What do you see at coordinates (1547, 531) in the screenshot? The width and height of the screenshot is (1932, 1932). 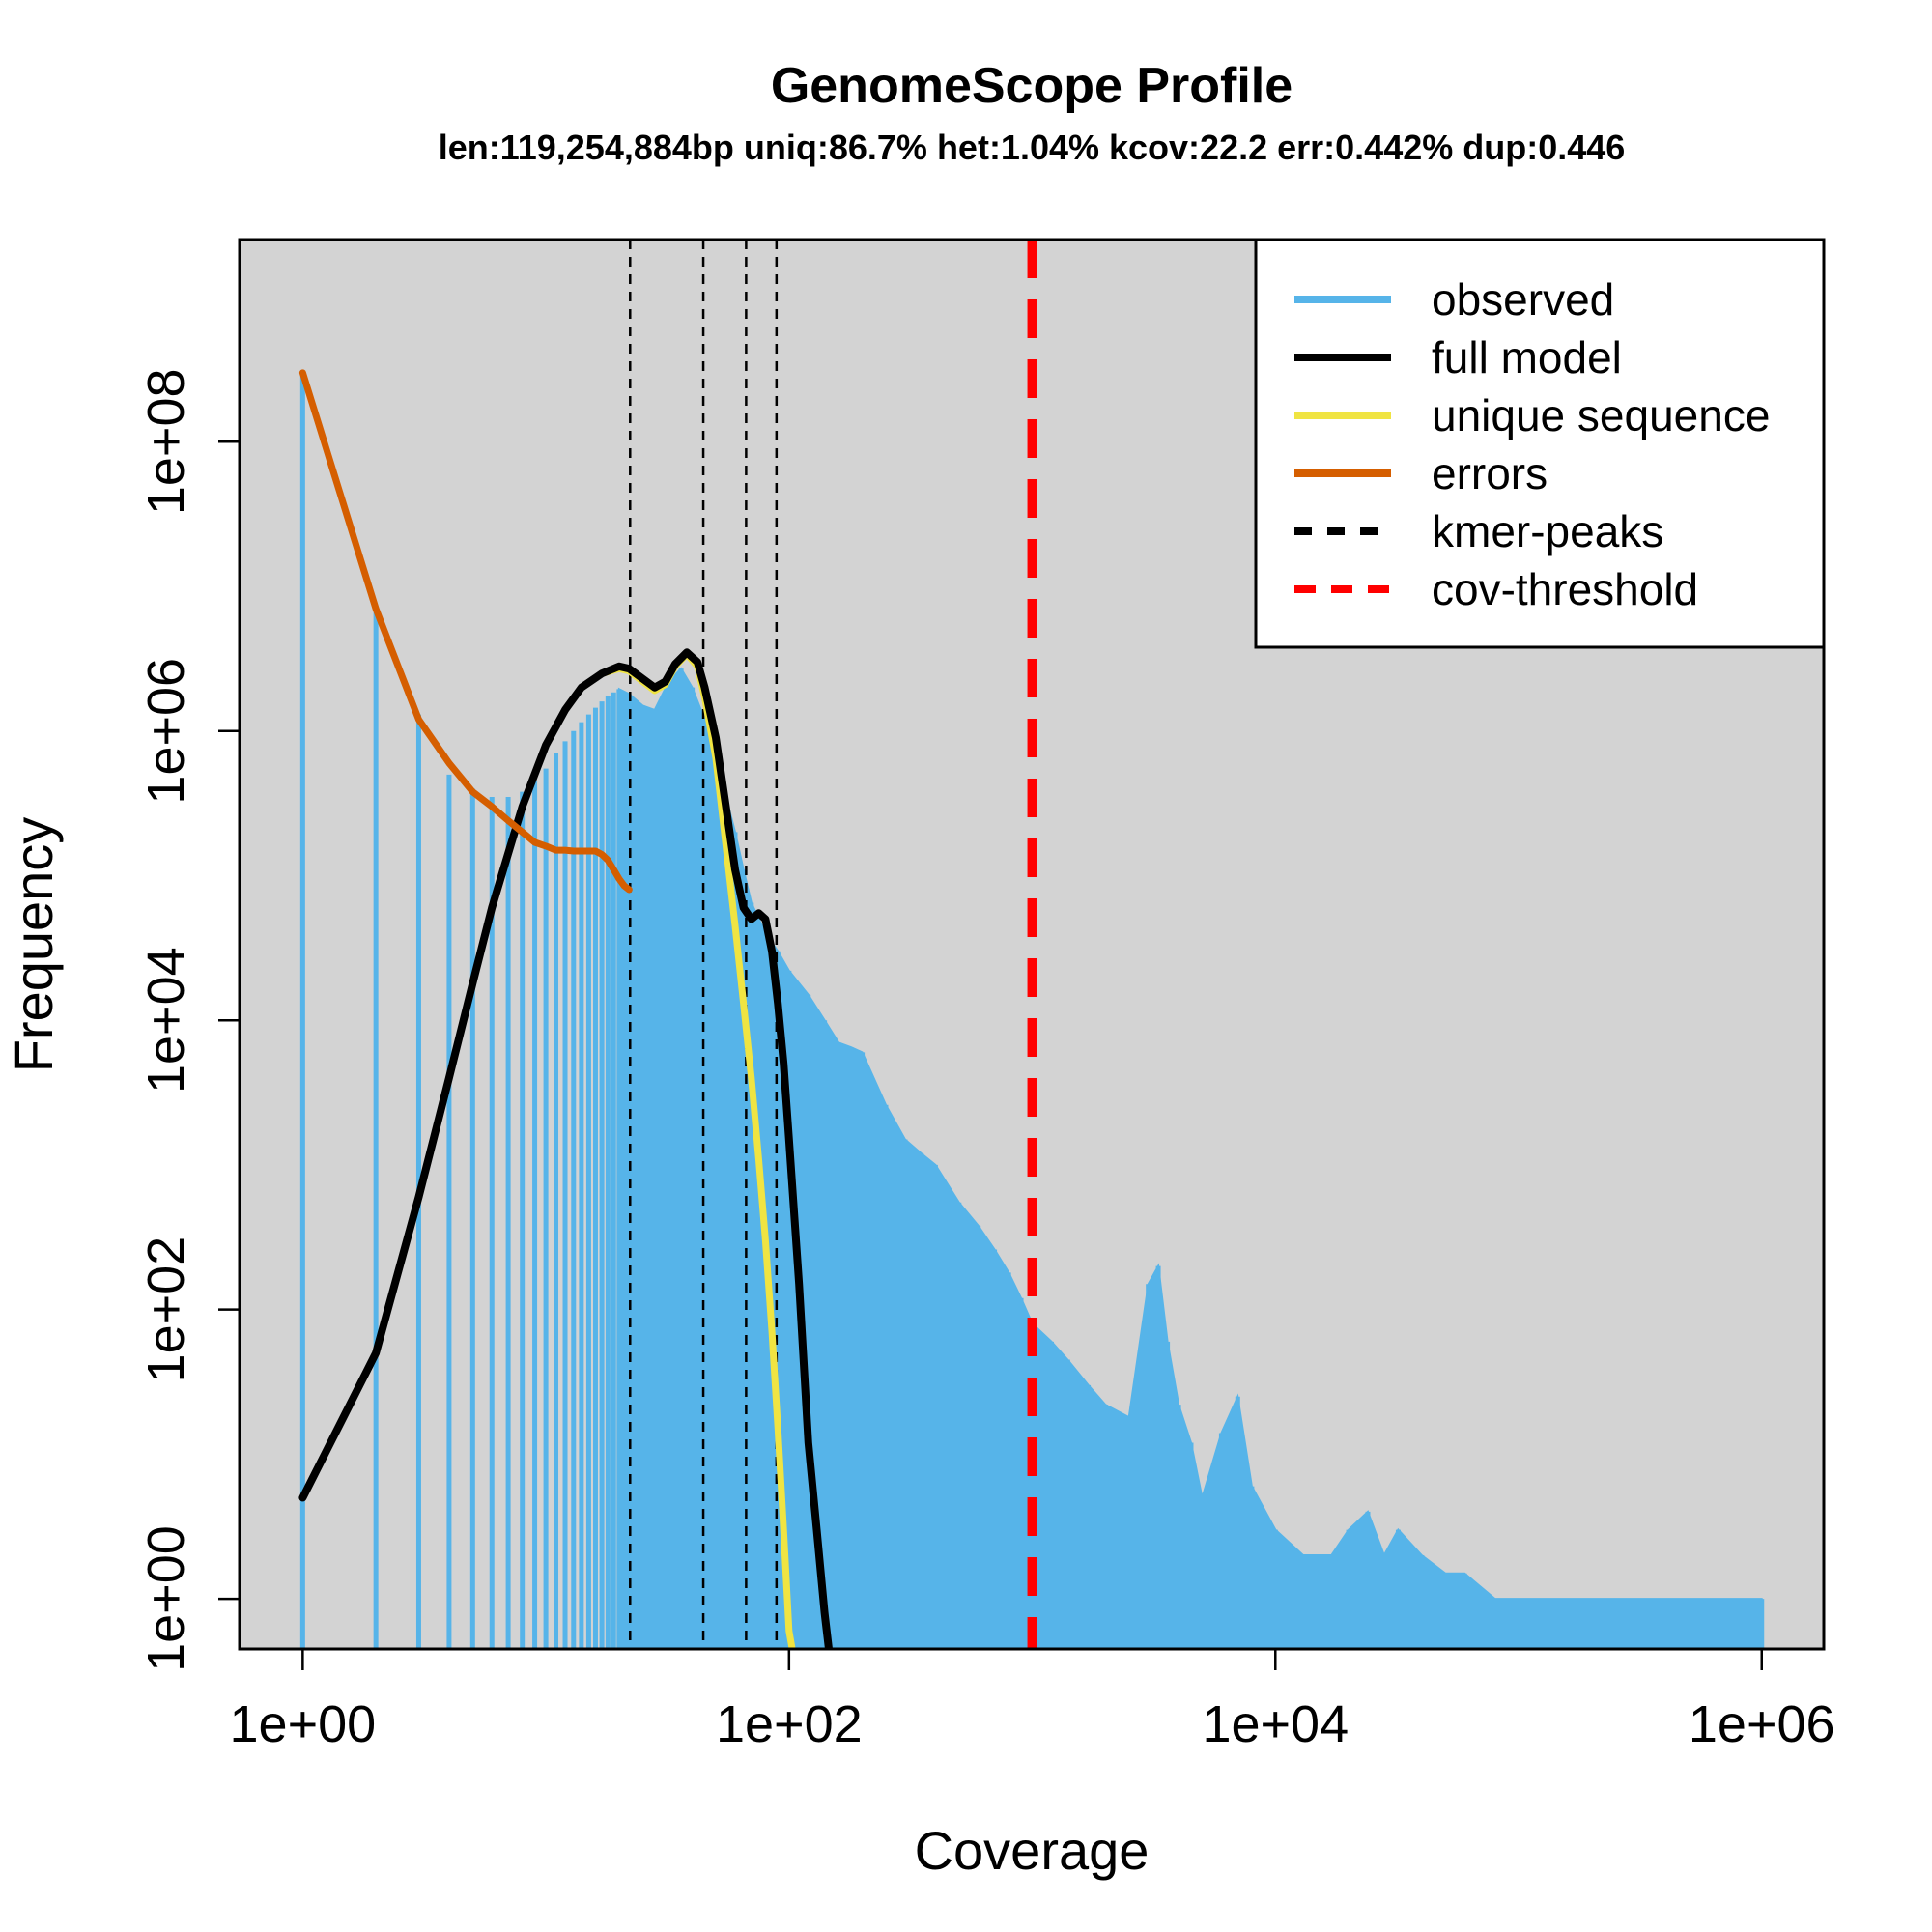 I see `legend-label: kmer-peaks` at bounding box center [1547, 531].